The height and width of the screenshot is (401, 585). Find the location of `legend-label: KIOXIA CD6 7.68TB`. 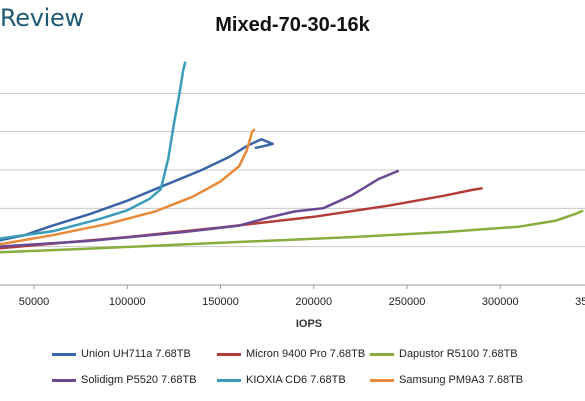

legend-label: KIOXIA CD6 7.68TB is located at coordinates (296, 380).